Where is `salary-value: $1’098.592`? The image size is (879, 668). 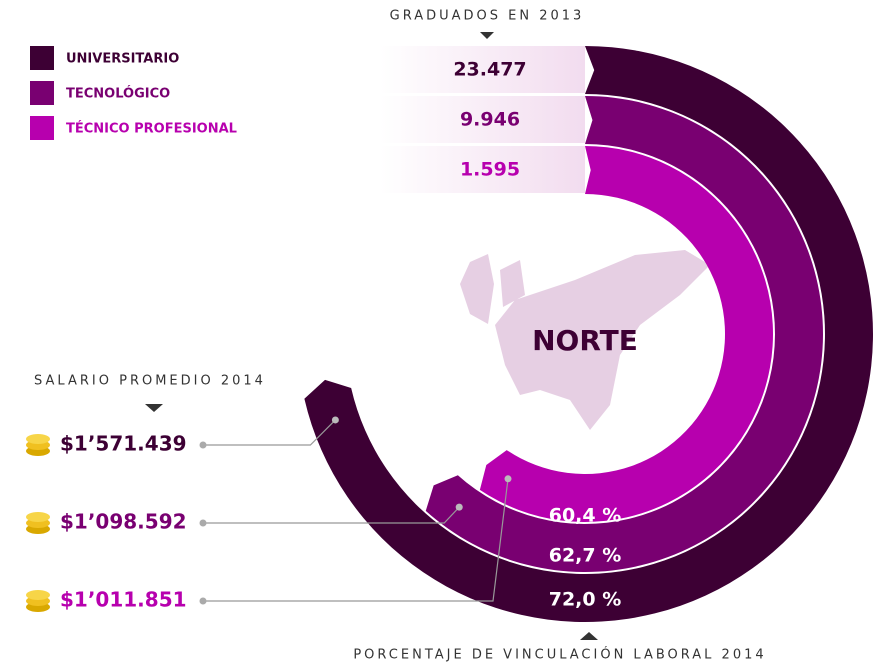
salary-value: $1’098.592 is located at coordinates (123, 522).